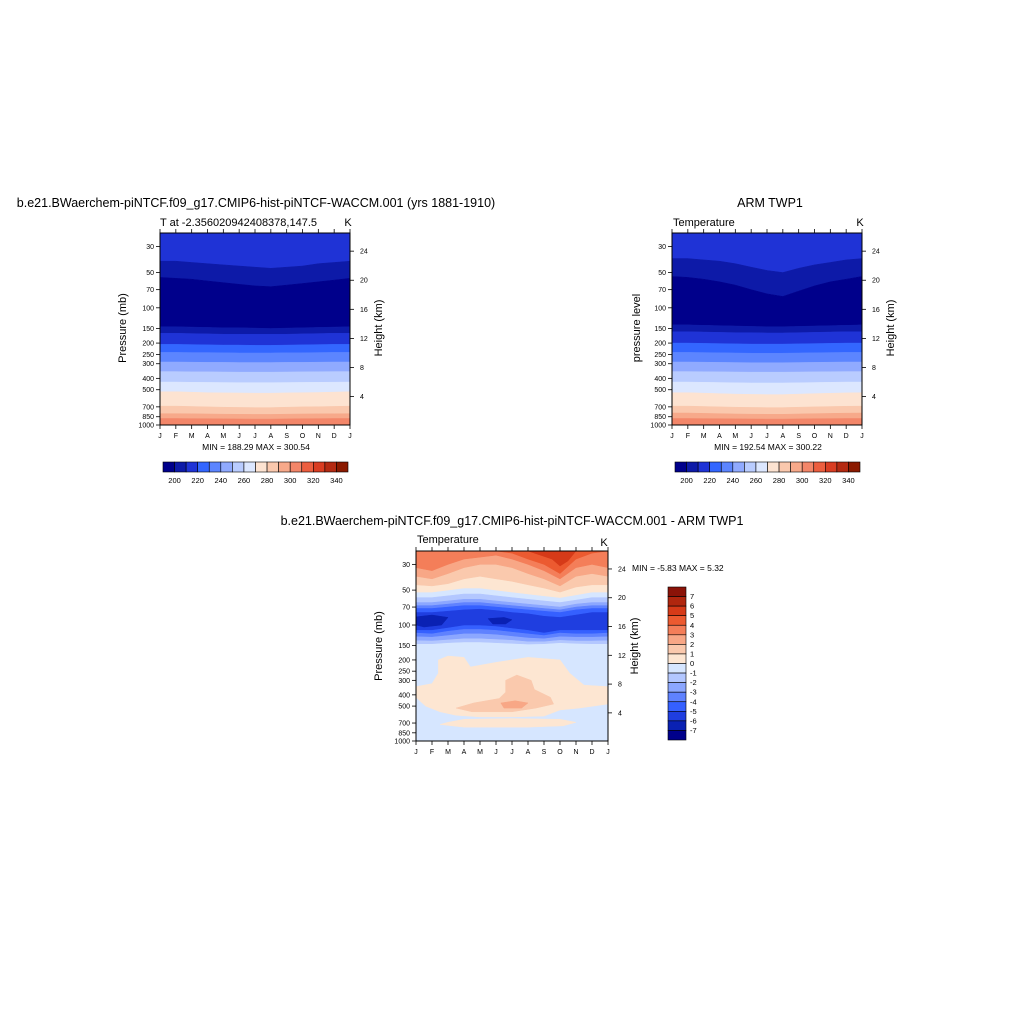 The height and width of the screenshot is (1024, 1024). What do you see at coordinates (404, 672) in the screenshot?
I see `y-tick-label: 250` at bounding box center [404, 672].